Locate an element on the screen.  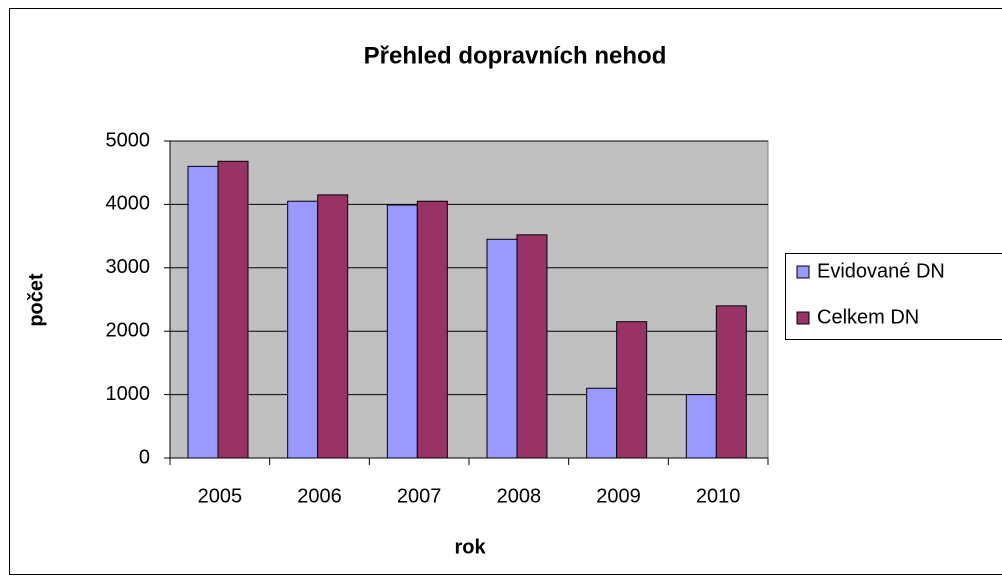
x-axis-label: rok is located at coordinates (470, 547).